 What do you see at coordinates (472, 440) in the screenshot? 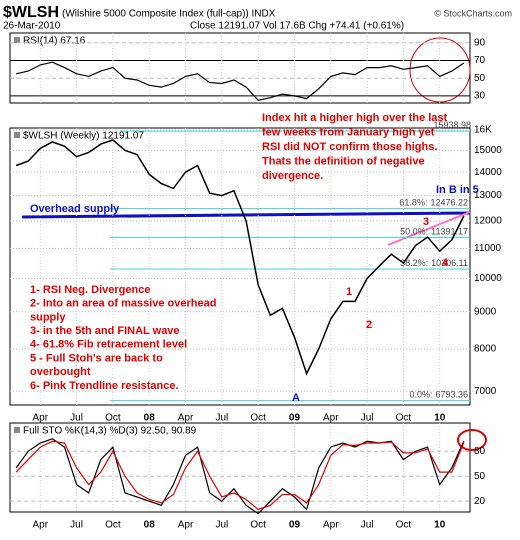
I see `sto-highlight` at bounding box center [472, 440].